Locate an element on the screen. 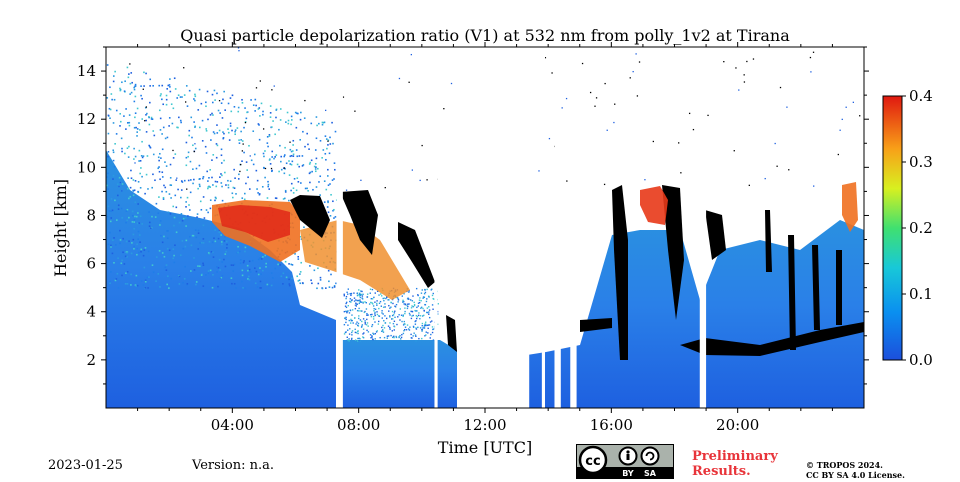 This screenshot has height=482, width=960. colorbar-tick-label: 0.2 is located at coordinates (921, 228).